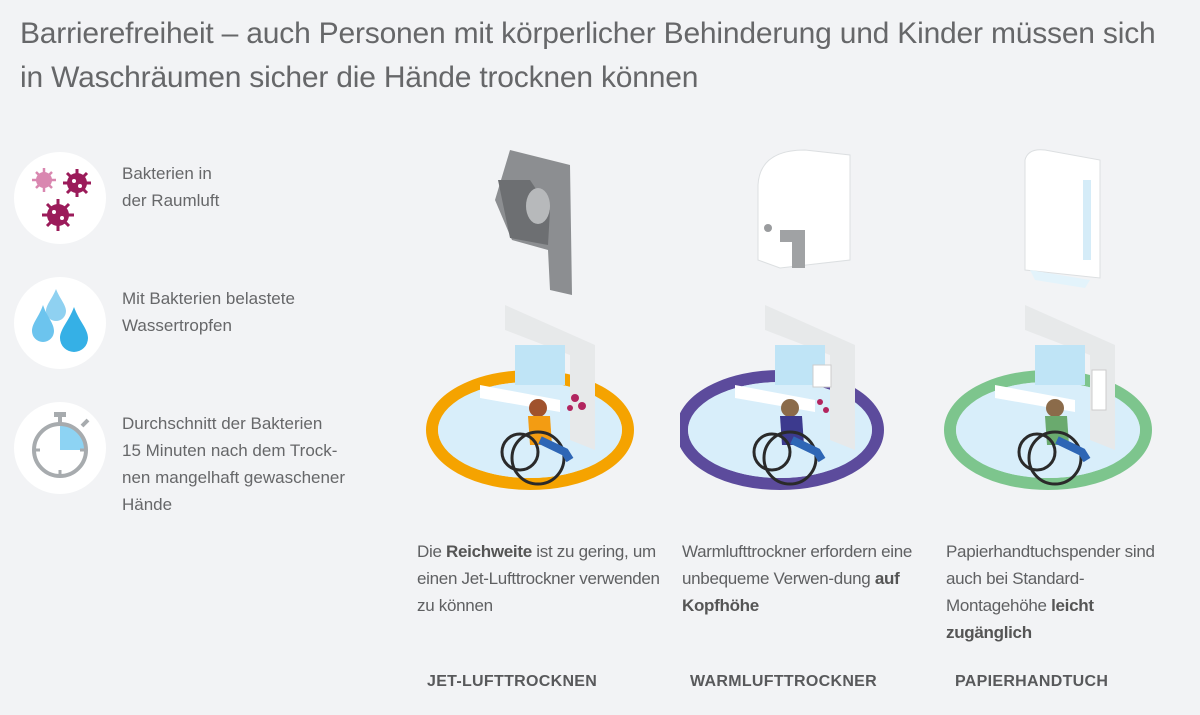 This screenshot has width=1200, height=715. What do you see at coordinates (782, 319) in the screenshot?
I see `warm-air-dryer-illustration` at bounding box center [782, 319].